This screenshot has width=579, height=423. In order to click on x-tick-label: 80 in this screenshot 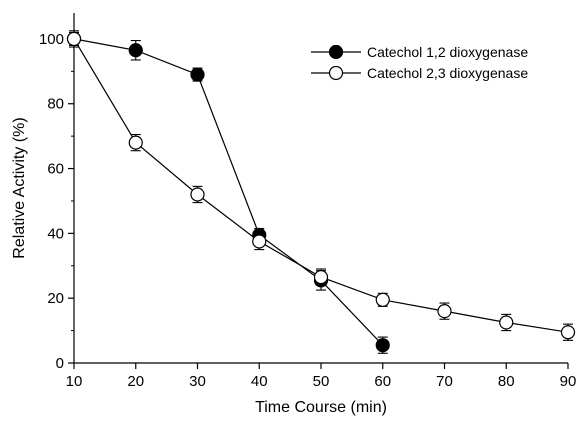, I will do `click(506, 381)`.